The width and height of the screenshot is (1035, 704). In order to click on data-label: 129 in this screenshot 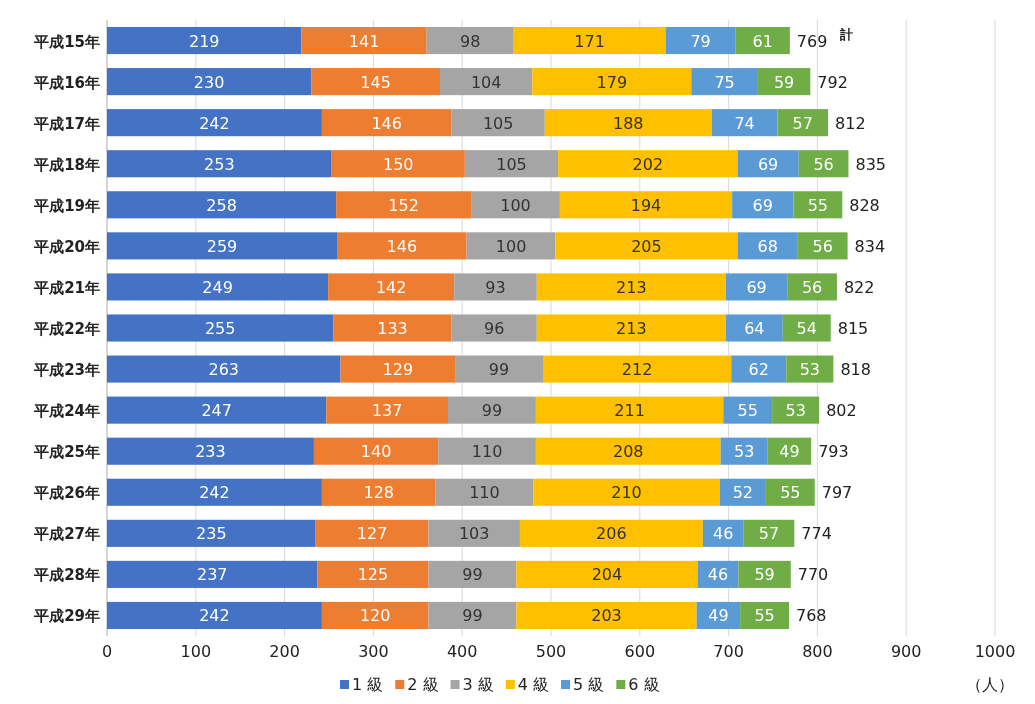, I will do `click(398, 370)`.